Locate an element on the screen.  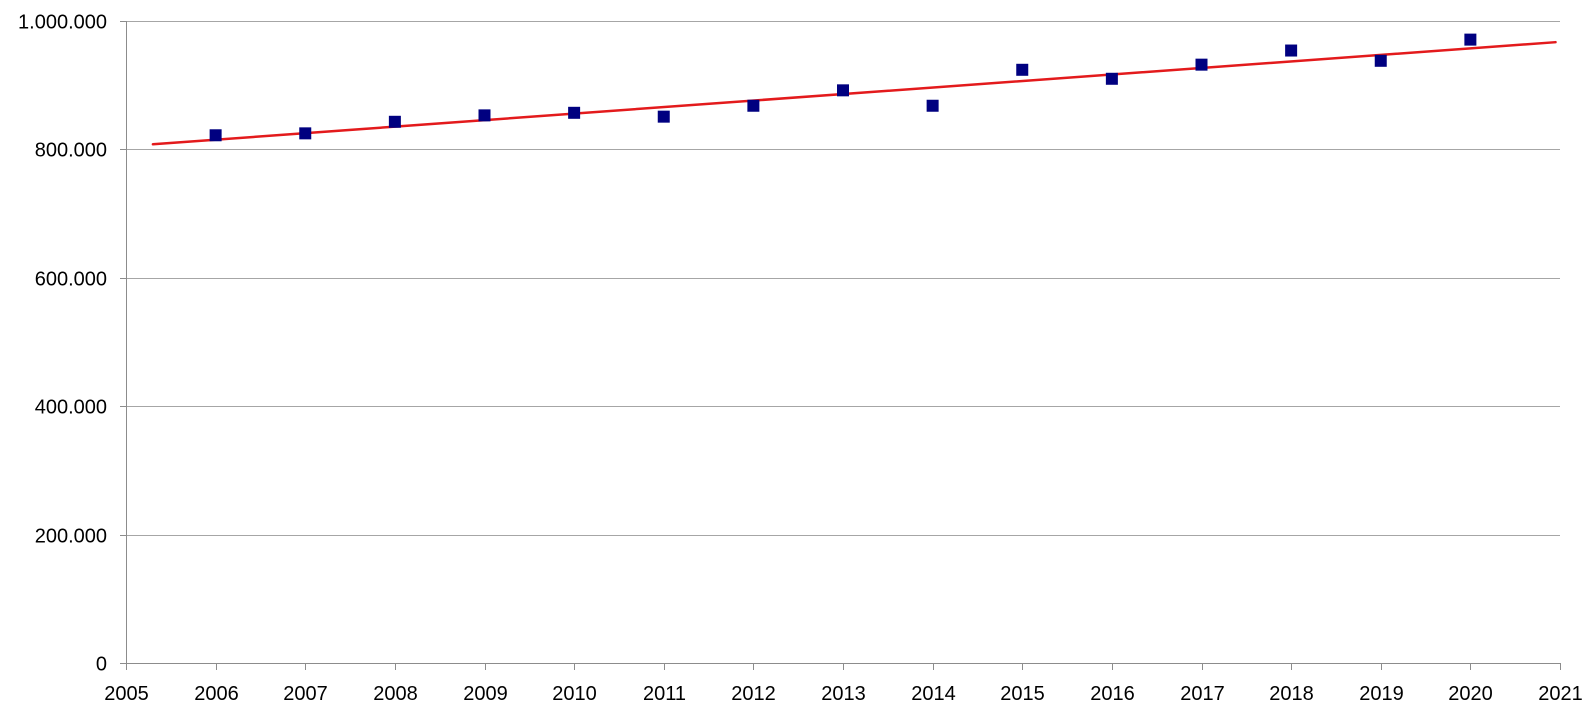
y-tick-label: 200.000 is located at coordinates (71, 537).